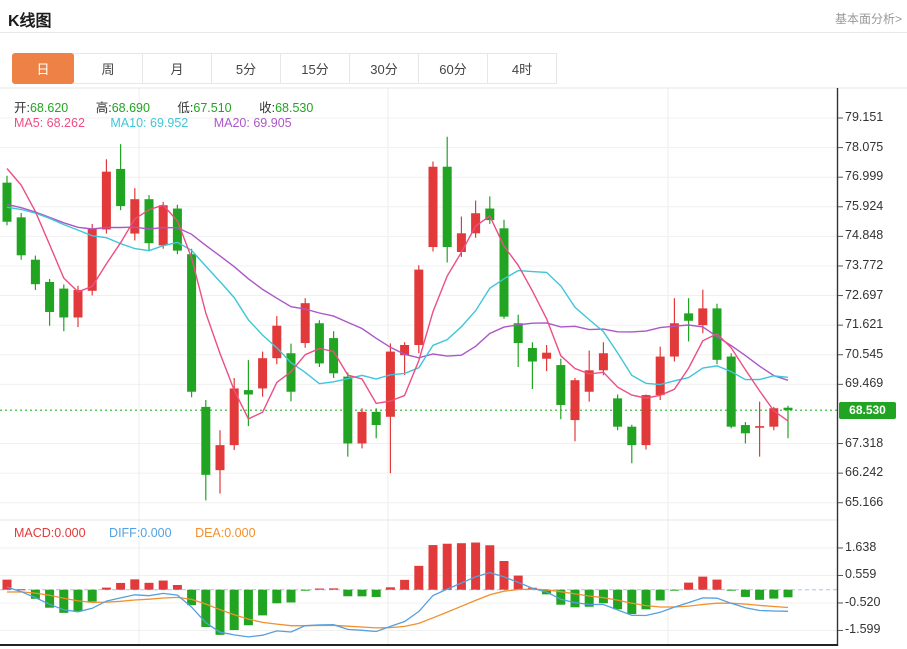 This screenshot has width=907, height=649. Describe the element at coordinates (169, 123) in the screenshot. I see `ma10-value: 69.952` at that location.